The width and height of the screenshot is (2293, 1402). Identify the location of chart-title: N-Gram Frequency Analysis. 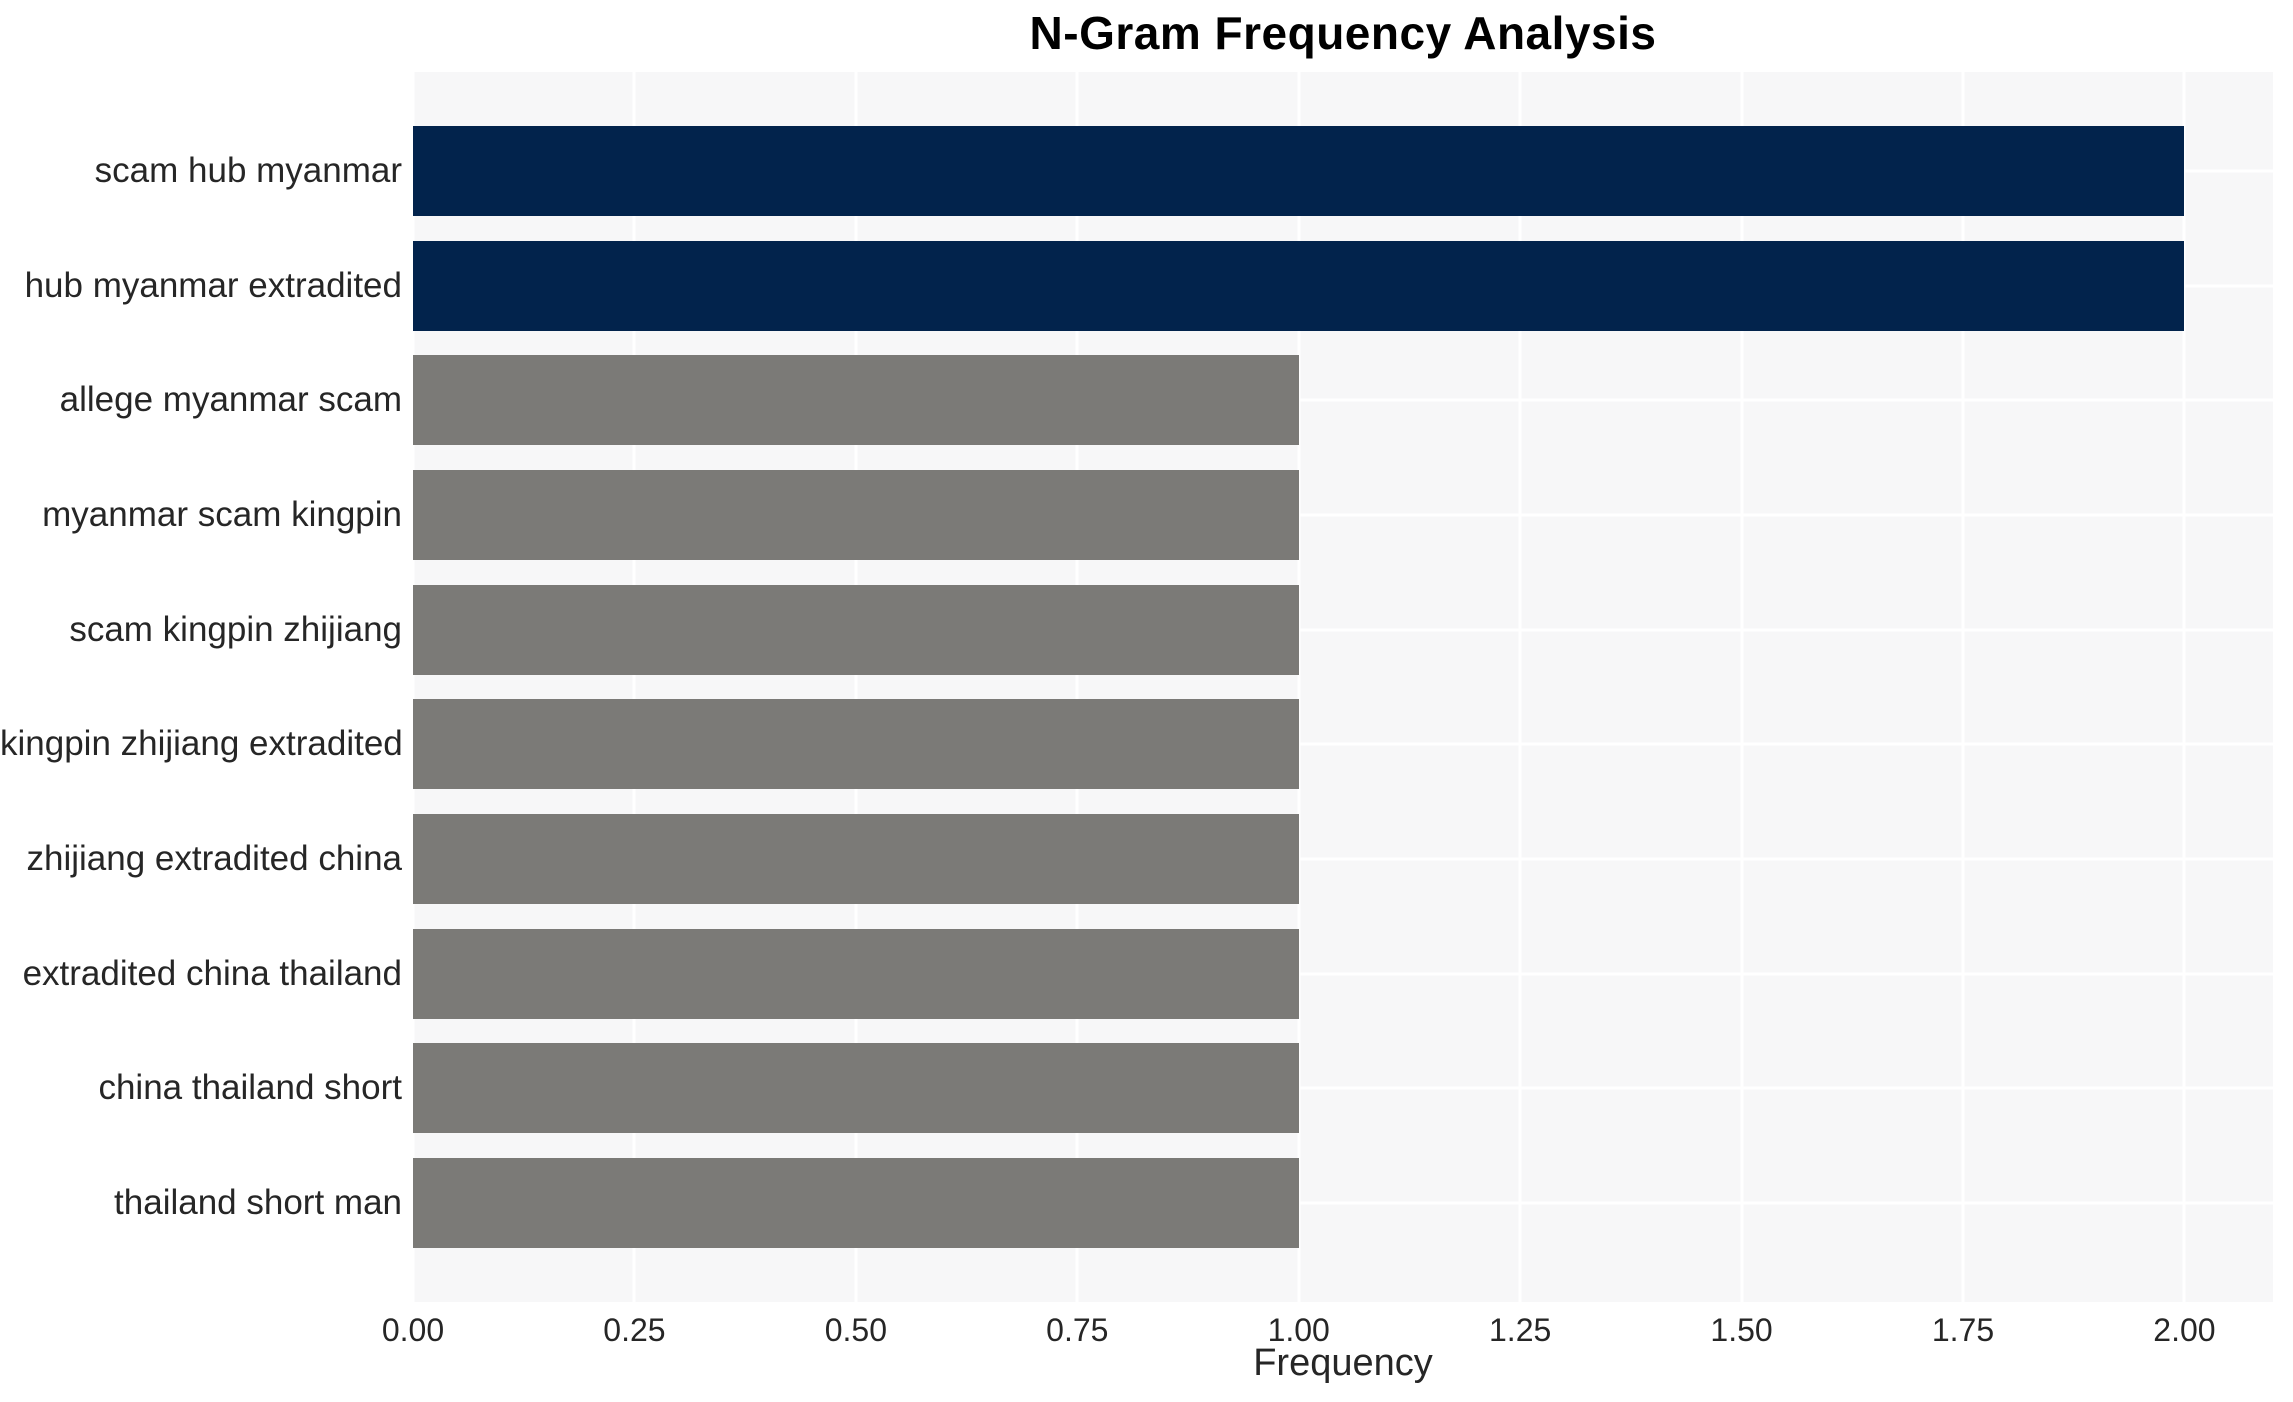
(1343, 33).